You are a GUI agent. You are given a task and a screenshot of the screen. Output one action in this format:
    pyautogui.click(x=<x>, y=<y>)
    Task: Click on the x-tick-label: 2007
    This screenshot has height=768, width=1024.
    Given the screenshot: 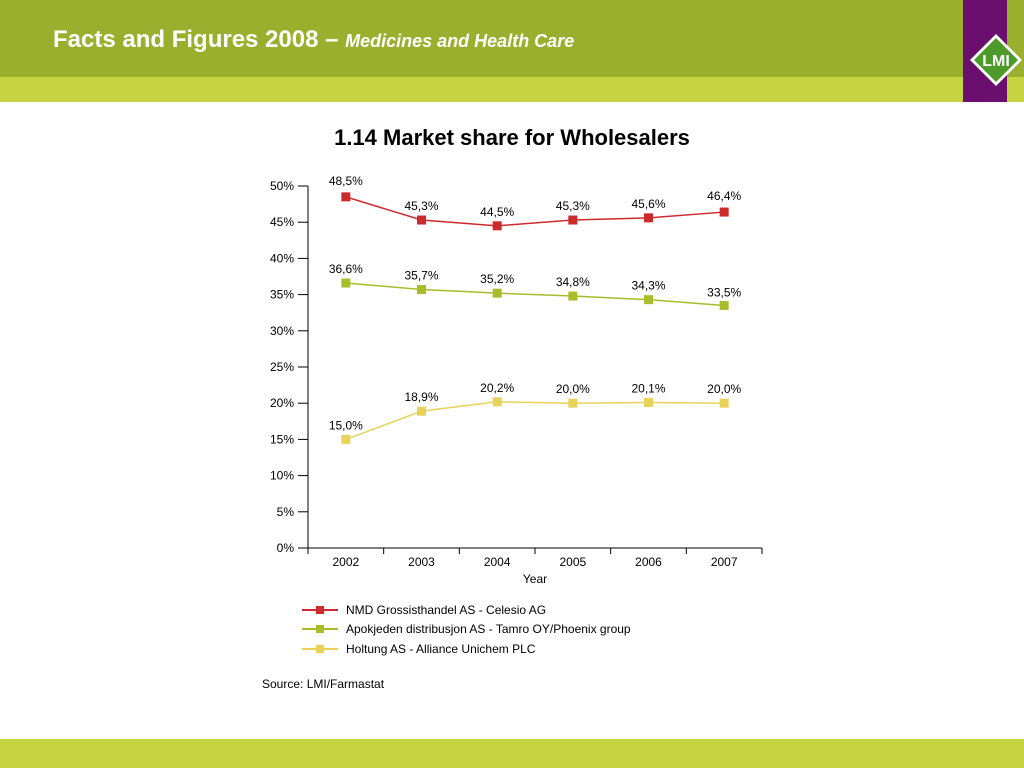 What is the action you would take?
    pyautogui.click(x=724, y=562)
    